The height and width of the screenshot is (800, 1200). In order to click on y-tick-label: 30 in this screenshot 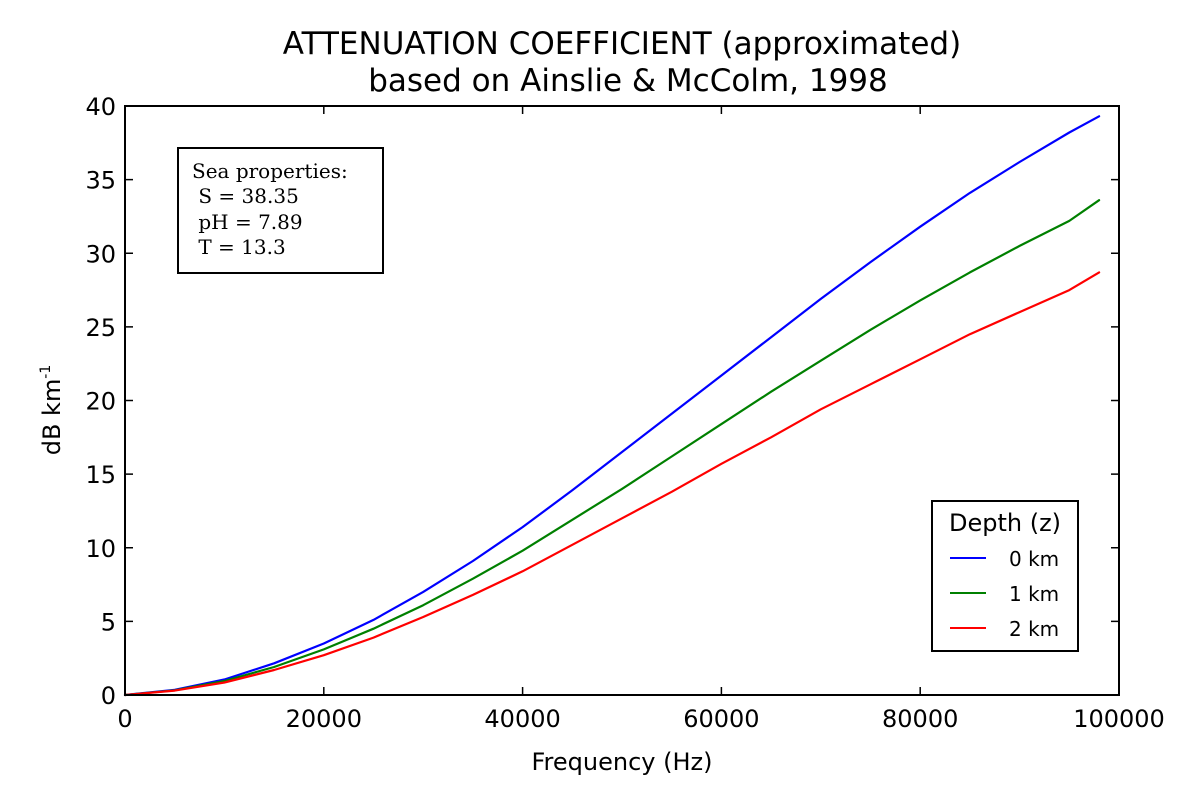, I will do `click(100, 254)`.